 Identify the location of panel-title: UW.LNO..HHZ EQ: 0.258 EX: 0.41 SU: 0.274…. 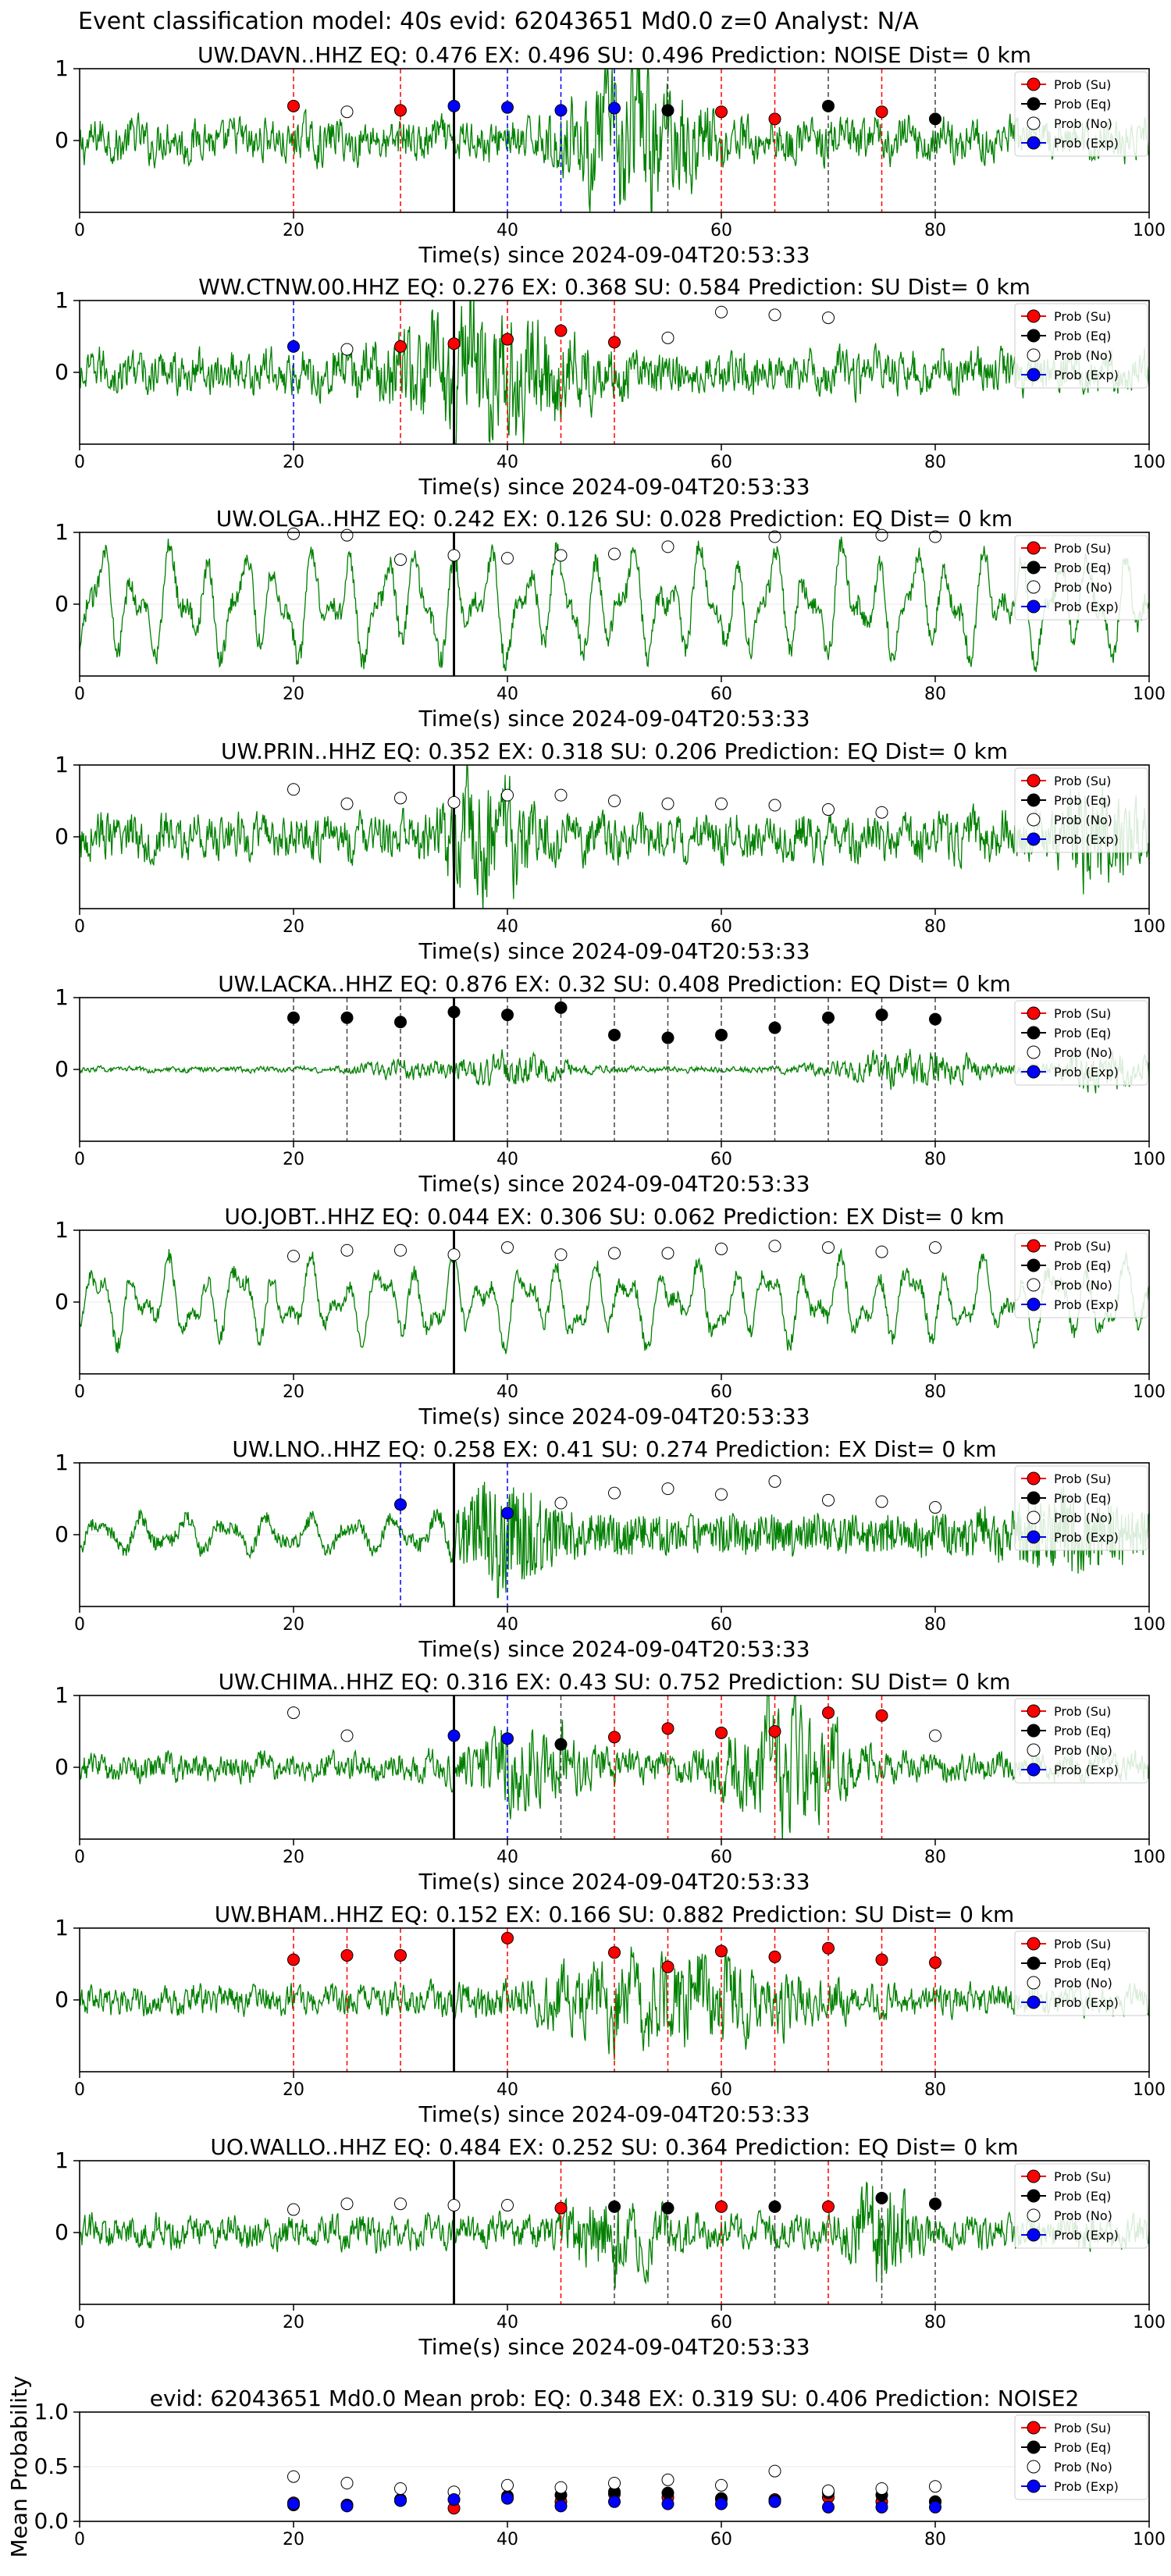
(614, 1449).